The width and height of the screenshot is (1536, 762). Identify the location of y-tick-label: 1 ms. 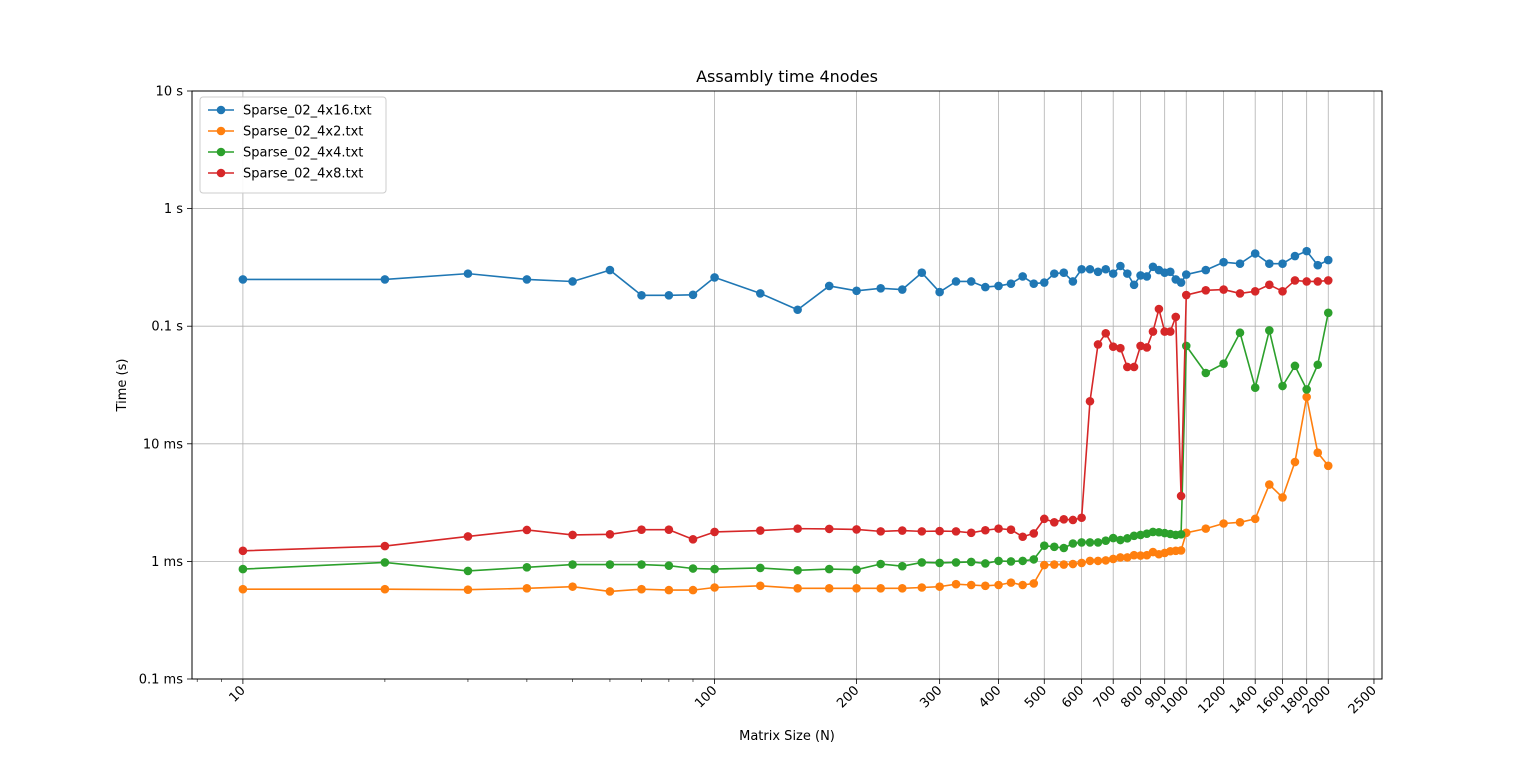
(167, 562).